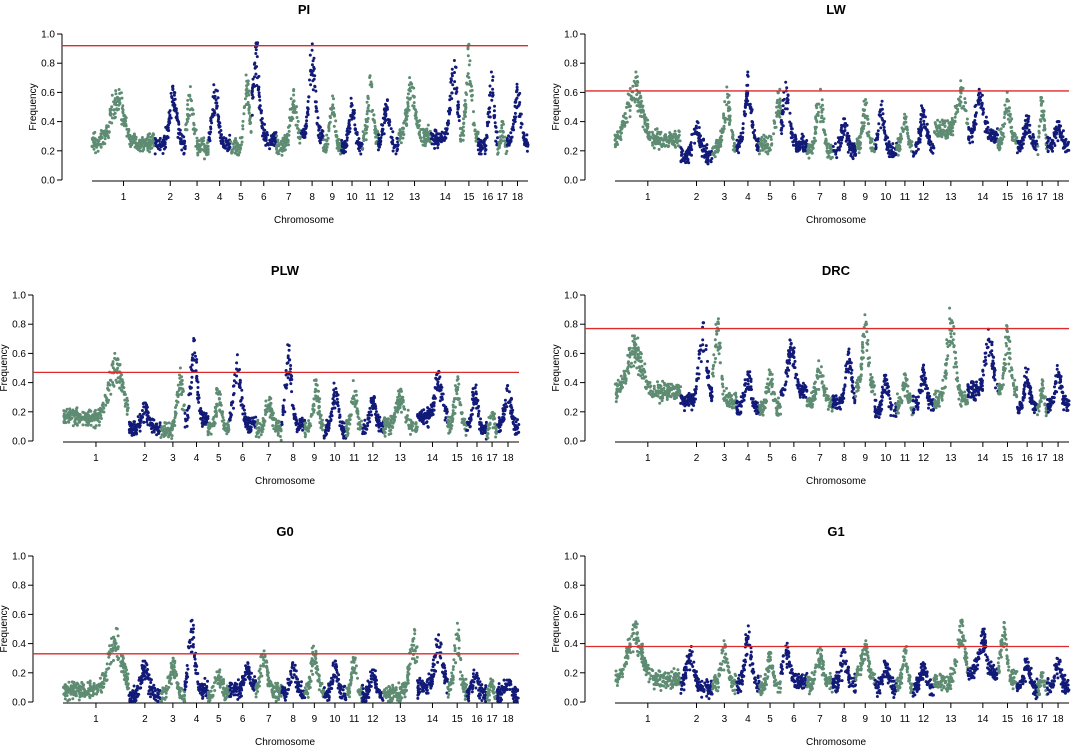  What do you see at coordinates (648, 197) in the screenshot?
I see `x-tick-label: 1` at bounding box center [648, 197].